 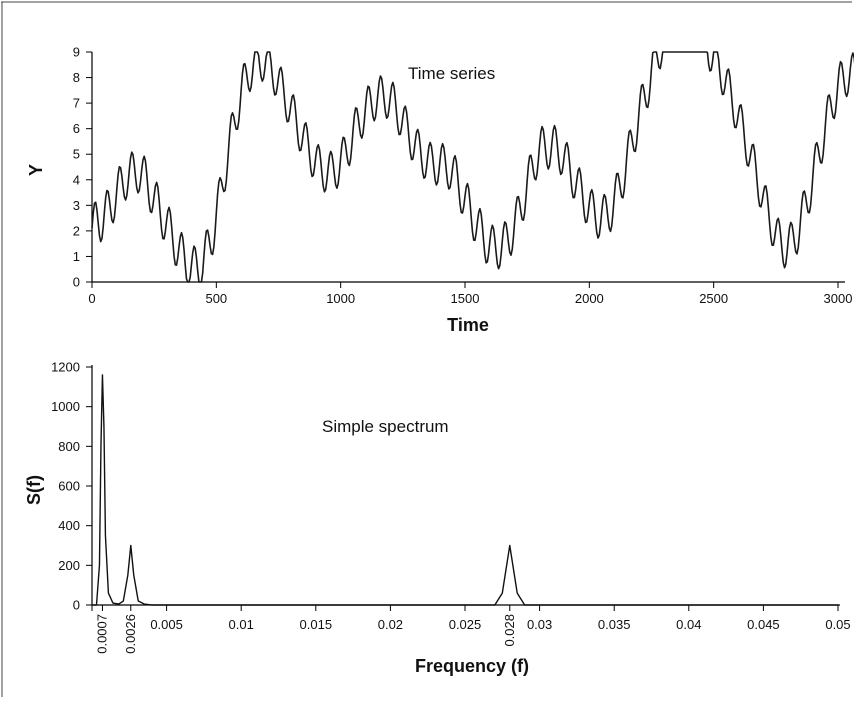 I want to click on ts-x-tick-label: 1000, so click(x=340, y=298).